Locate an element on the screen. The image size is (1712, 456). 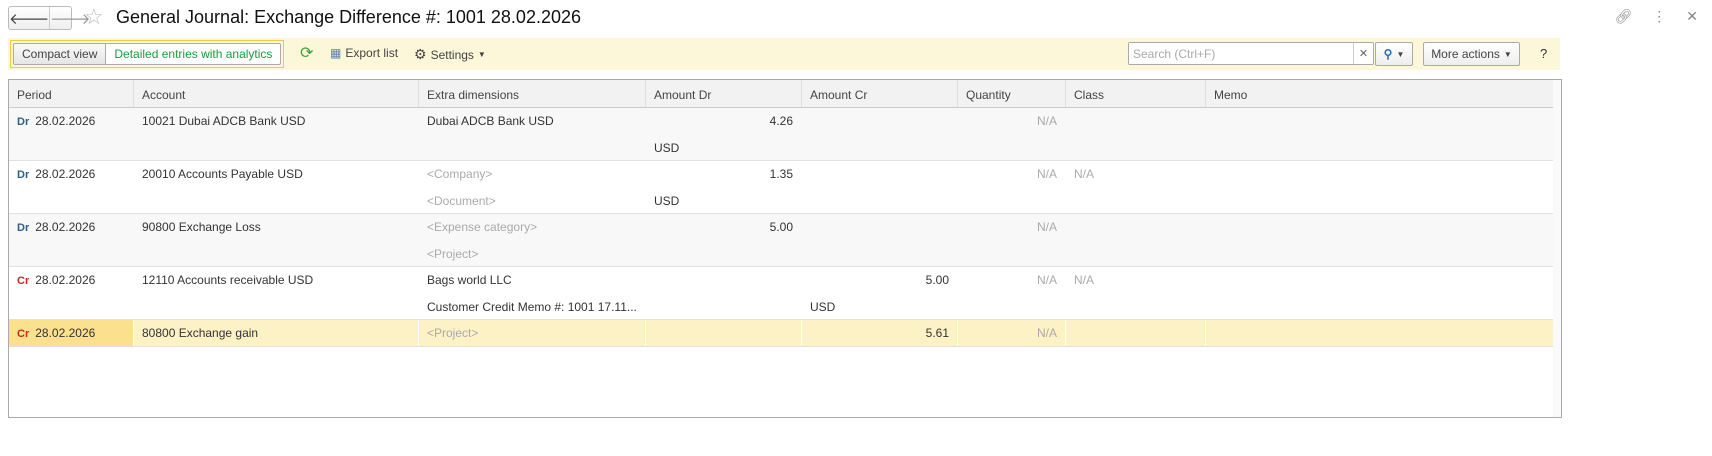
export-icon: ▦ is located at coordinates (336, 53).